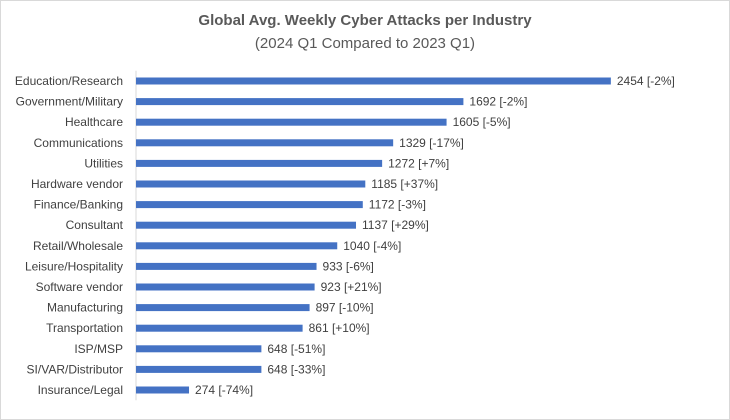  What do you see at coordinates (348, 266) in the screenshot?
I see `data-label: 933 [-6%]` at bounding box center [348, 266].